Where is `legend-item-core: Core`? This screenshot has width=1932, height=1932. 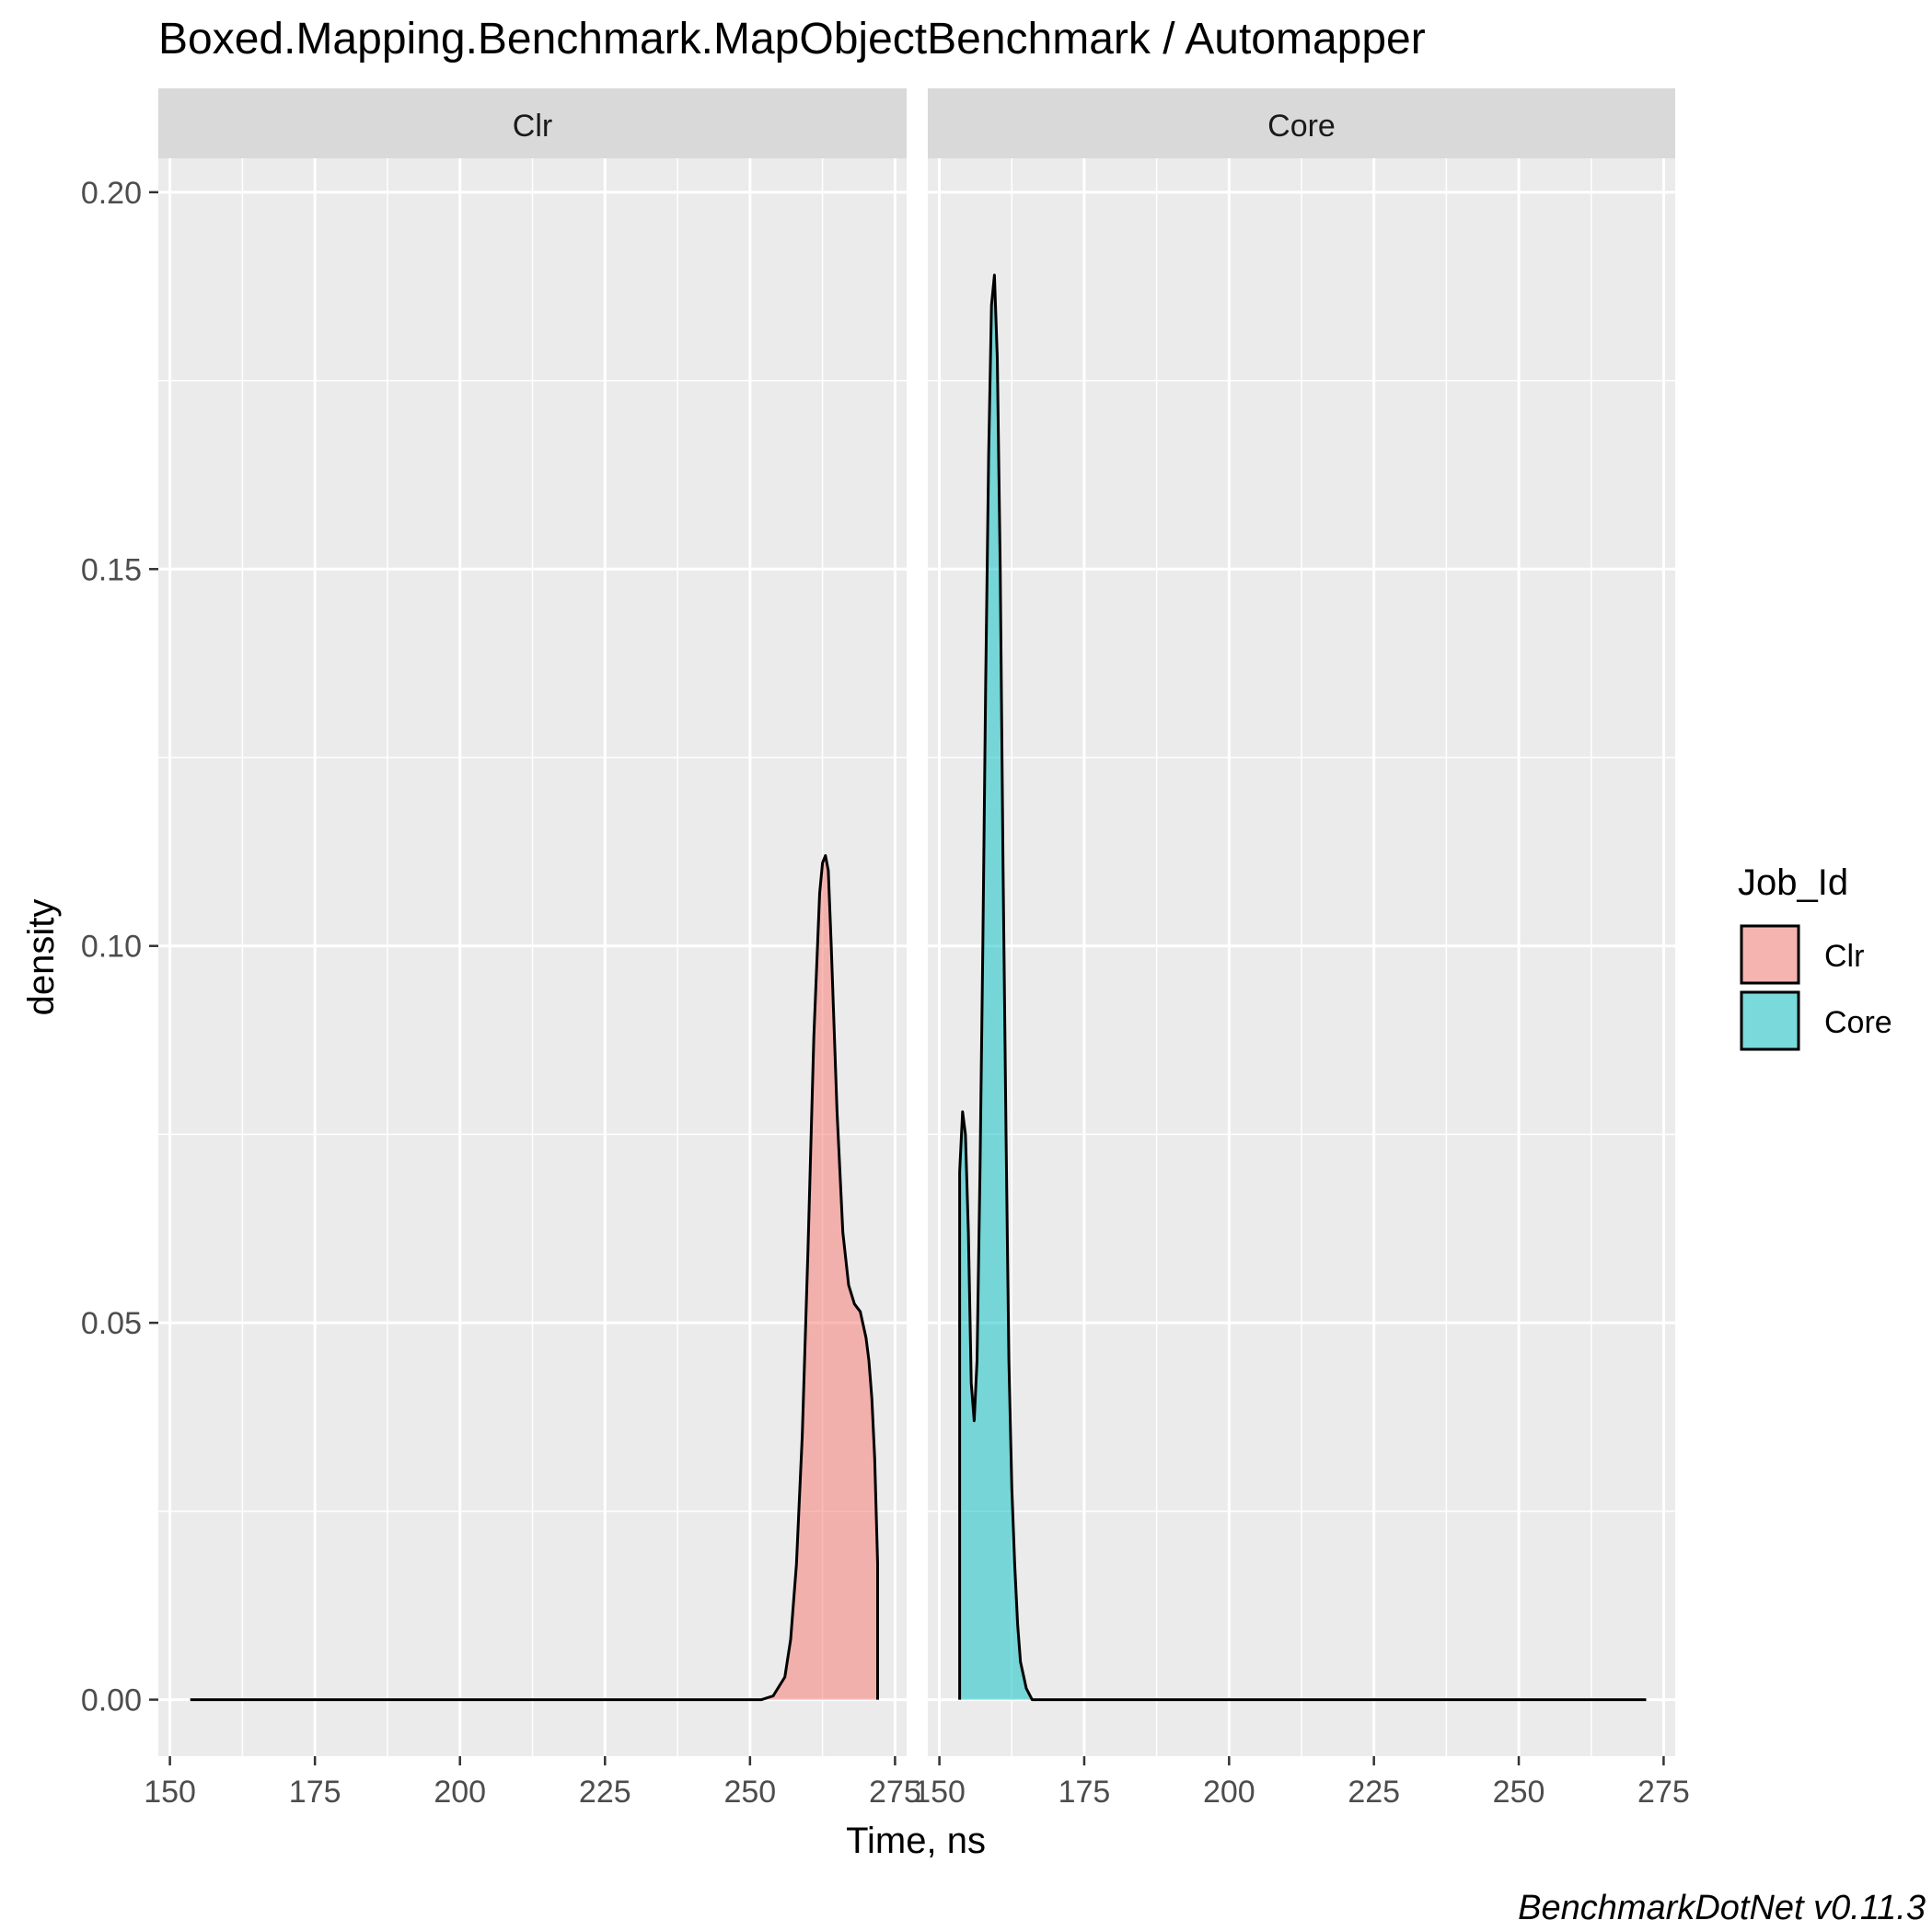 legend-item-core: Core is located at coordinates (1816, 1021).